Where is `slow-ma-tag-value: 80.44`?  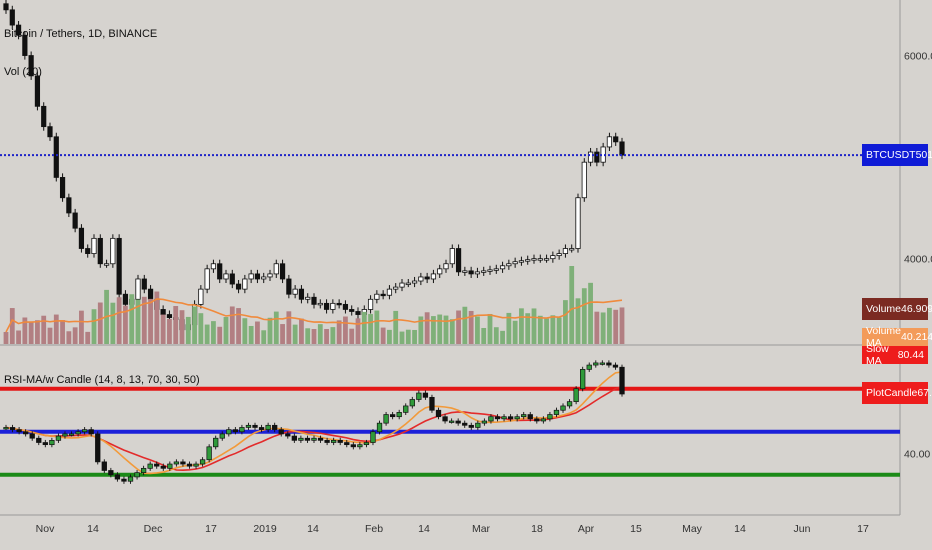 slow-ma-tag-value: 80.44 is located at coordinates (910, 355).